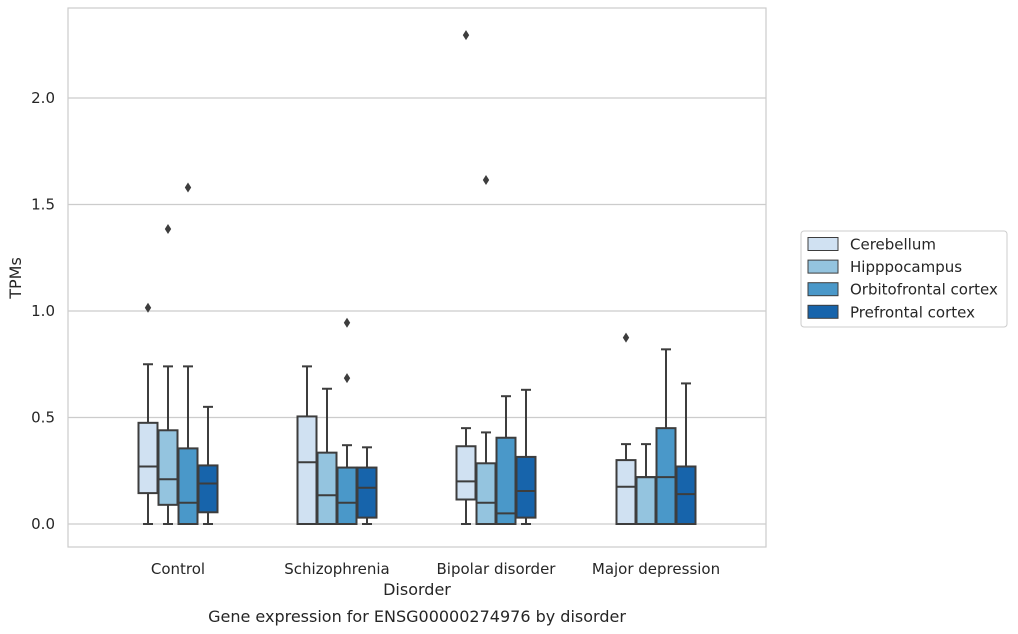 The height and width of the screenshot is (634, 1018). I want to click on y-tick-label: 1.0, so click(43, 311).